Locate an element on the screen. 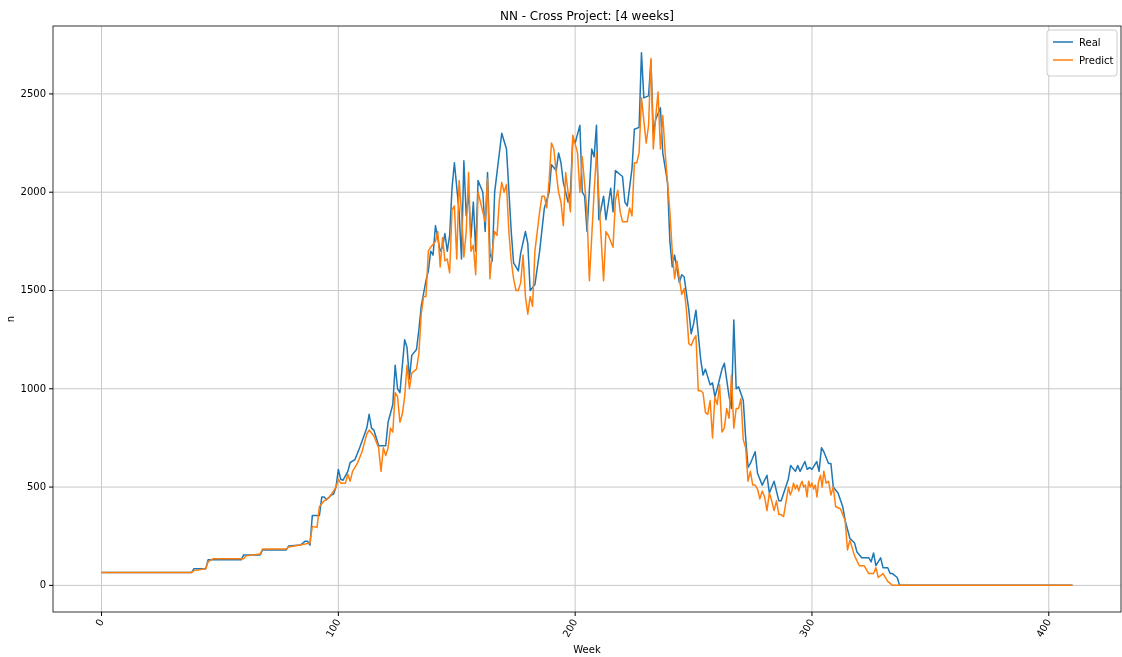 The width and height of the screenshot is (1122, 657). y-tick-label: 2500 is located at coordinates (33, 93).